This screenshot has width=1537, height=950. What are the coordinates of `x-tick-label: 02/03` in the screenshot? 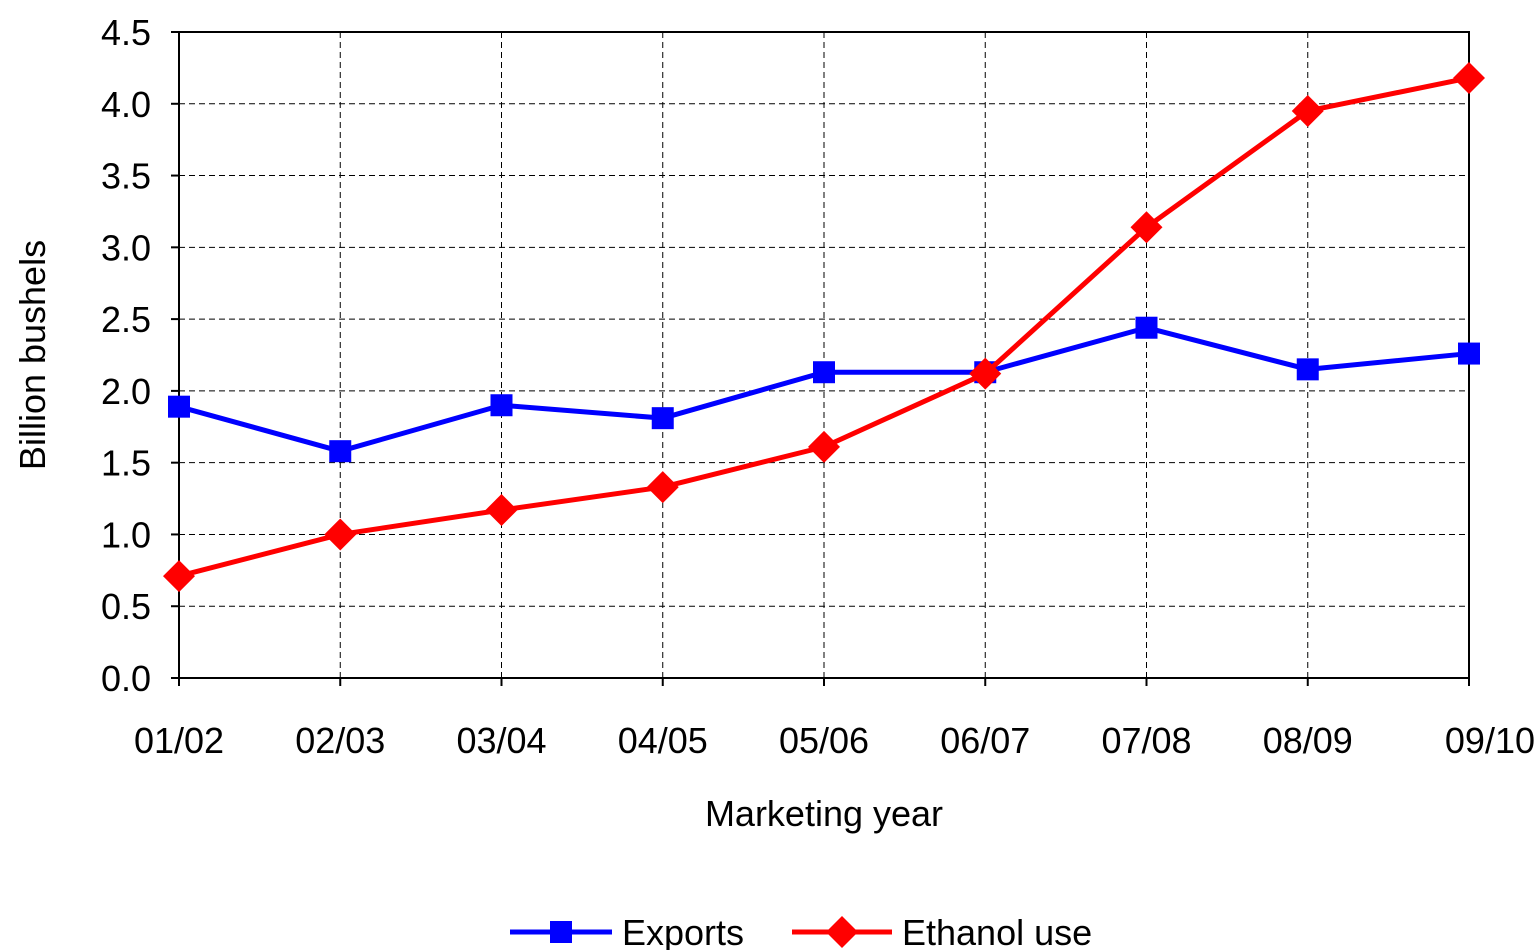 It's located at (340, 740).